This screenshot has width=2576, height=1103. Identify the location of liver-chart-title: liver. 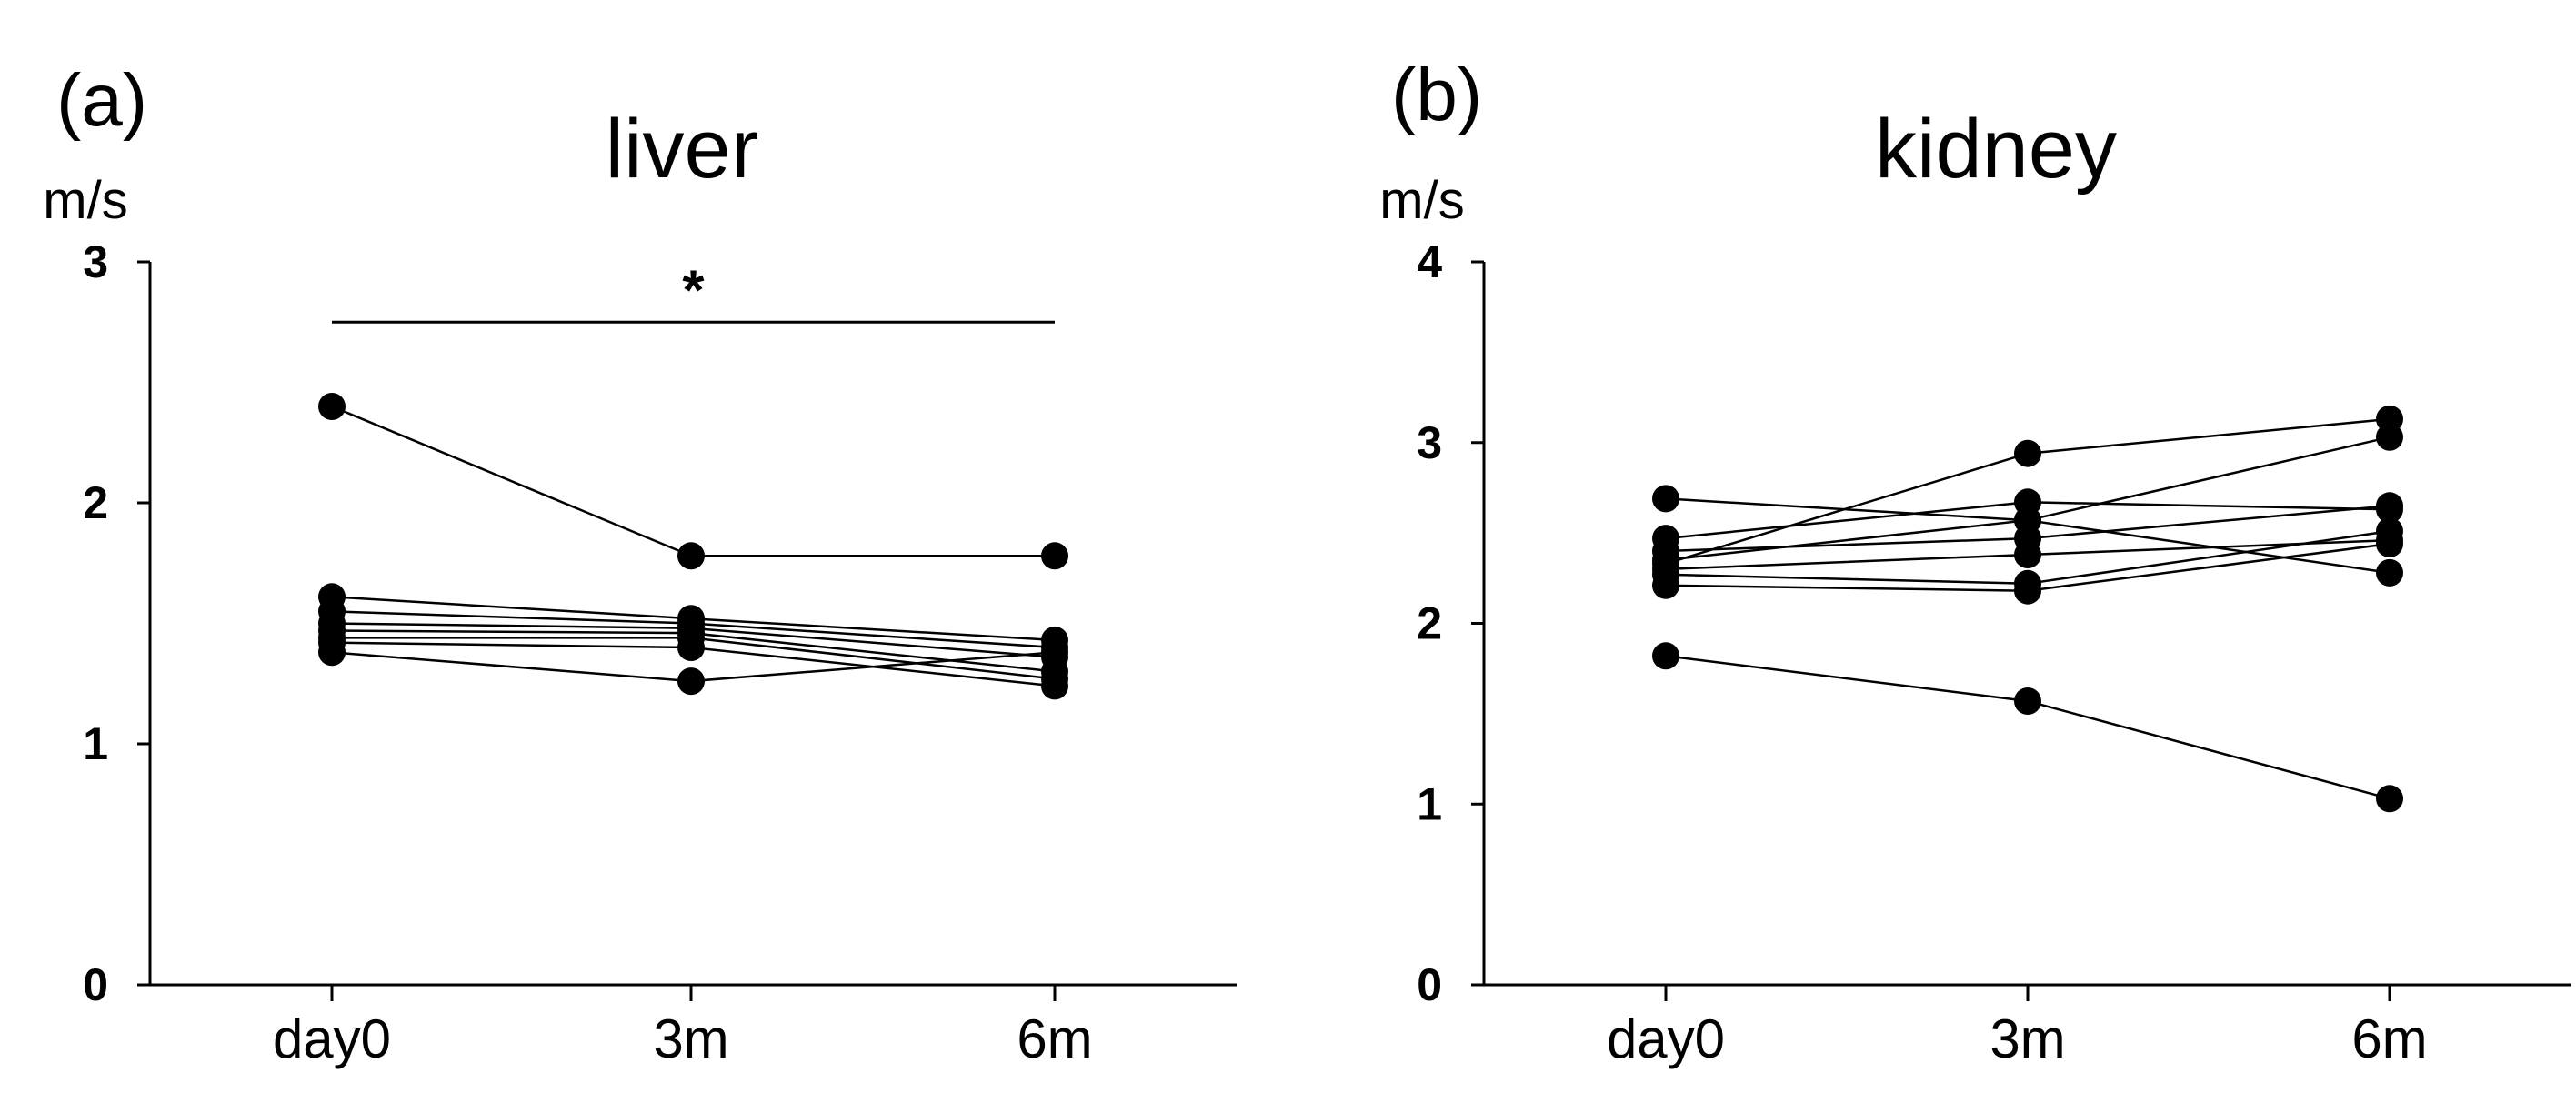
(683, 149).